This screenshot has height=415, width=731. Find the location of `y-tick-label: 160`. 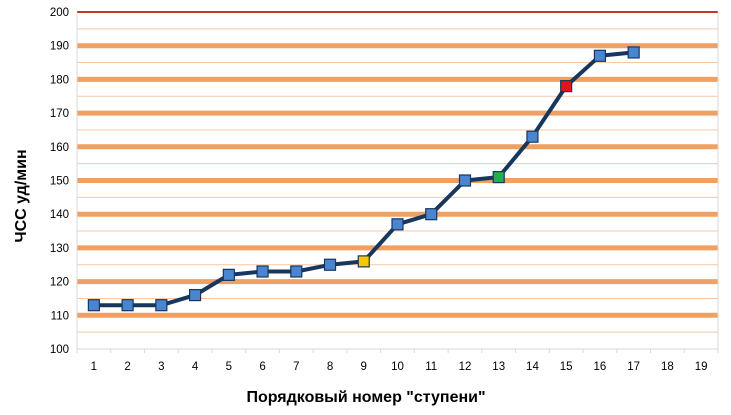

y-tick-label: 160 is located at coordinates (59, 148).